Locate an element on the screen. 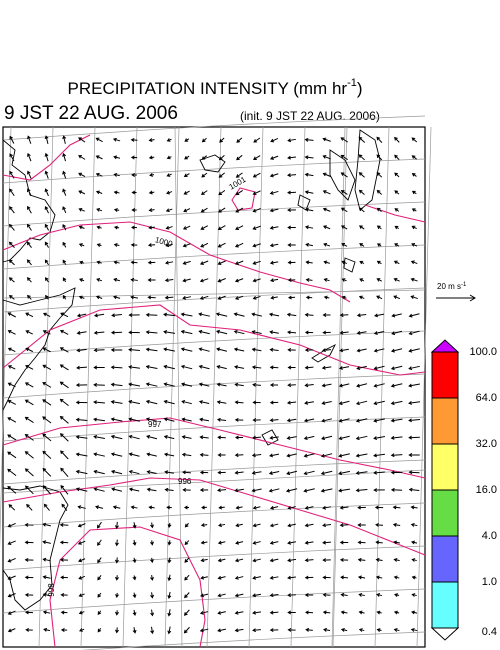  island is located at coordinates (212, 163).